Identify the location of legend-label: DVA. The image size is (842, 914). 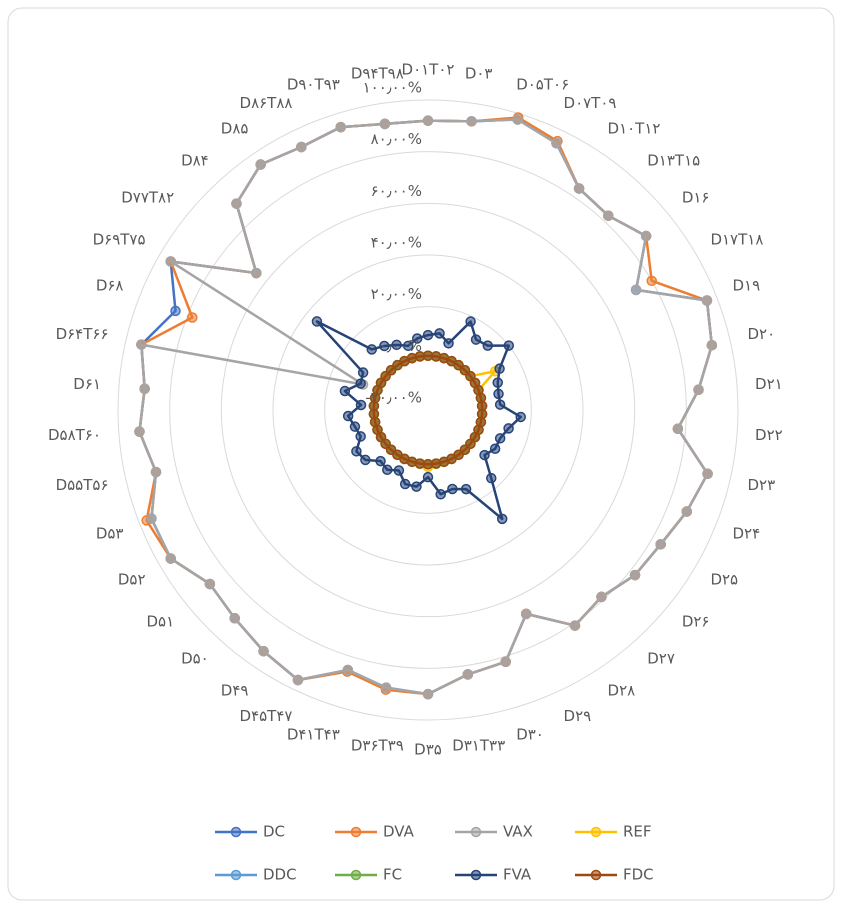
(399, 832).